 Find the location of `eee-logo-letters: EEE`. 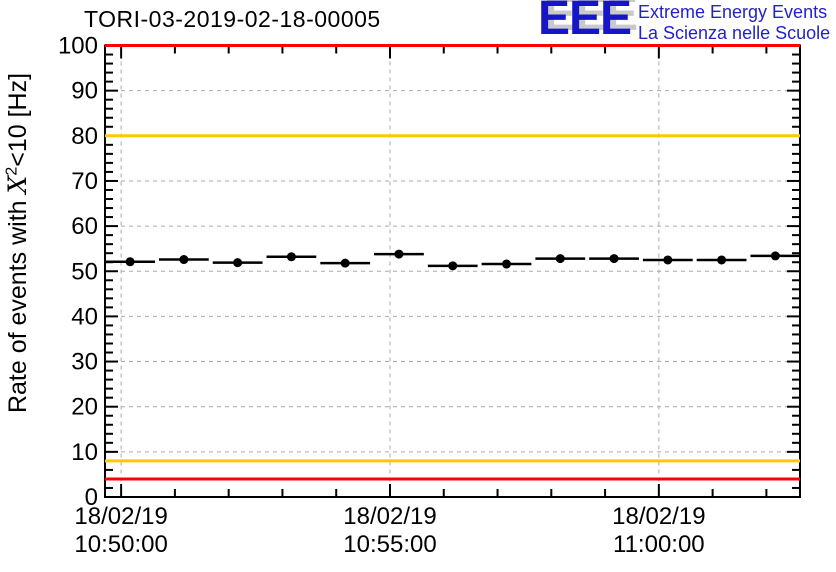

eee-logo-letters: EEE is located at coordinates (585, 22).